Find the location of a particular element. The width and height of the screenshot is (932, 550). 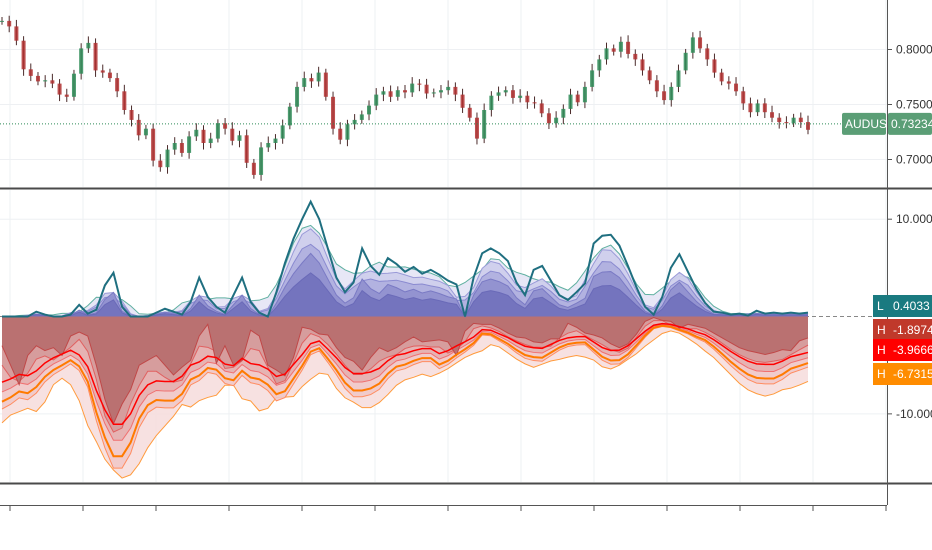

symbol-label: AUDUSD is located at coordinates (870, 124).